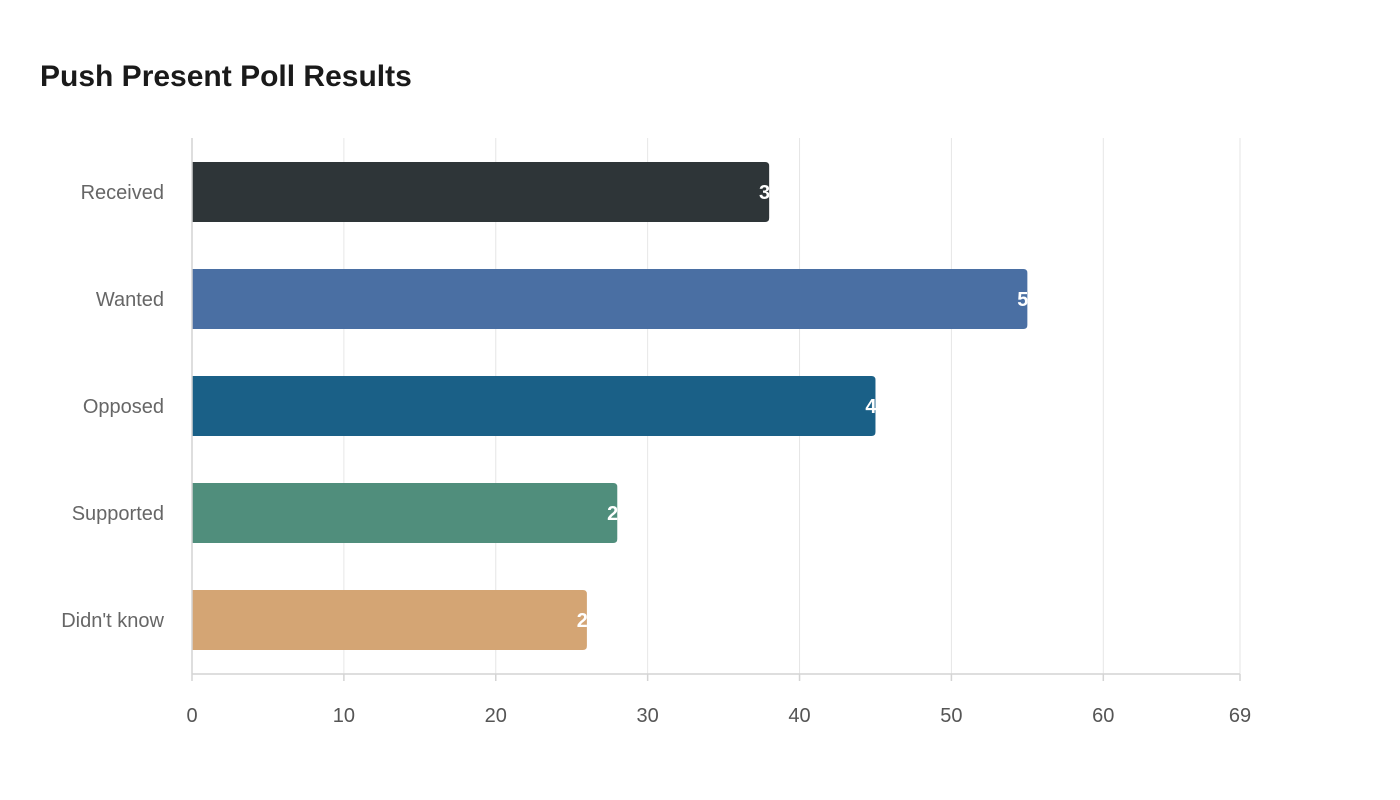 Image resolution: width=1400 pixels, height=800 pixels. Describe the element at coordinates (496, 716) in the screenshot. I see `x-tick-label: 20` at that location.